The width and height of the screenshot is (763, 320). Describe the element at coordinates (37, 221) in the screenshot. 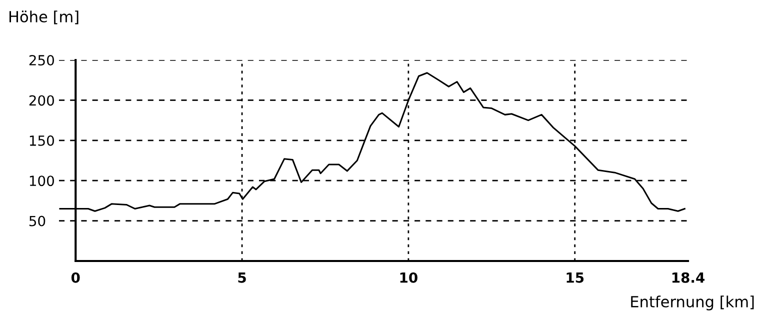

I see `y-tick-label: 50` at that location.